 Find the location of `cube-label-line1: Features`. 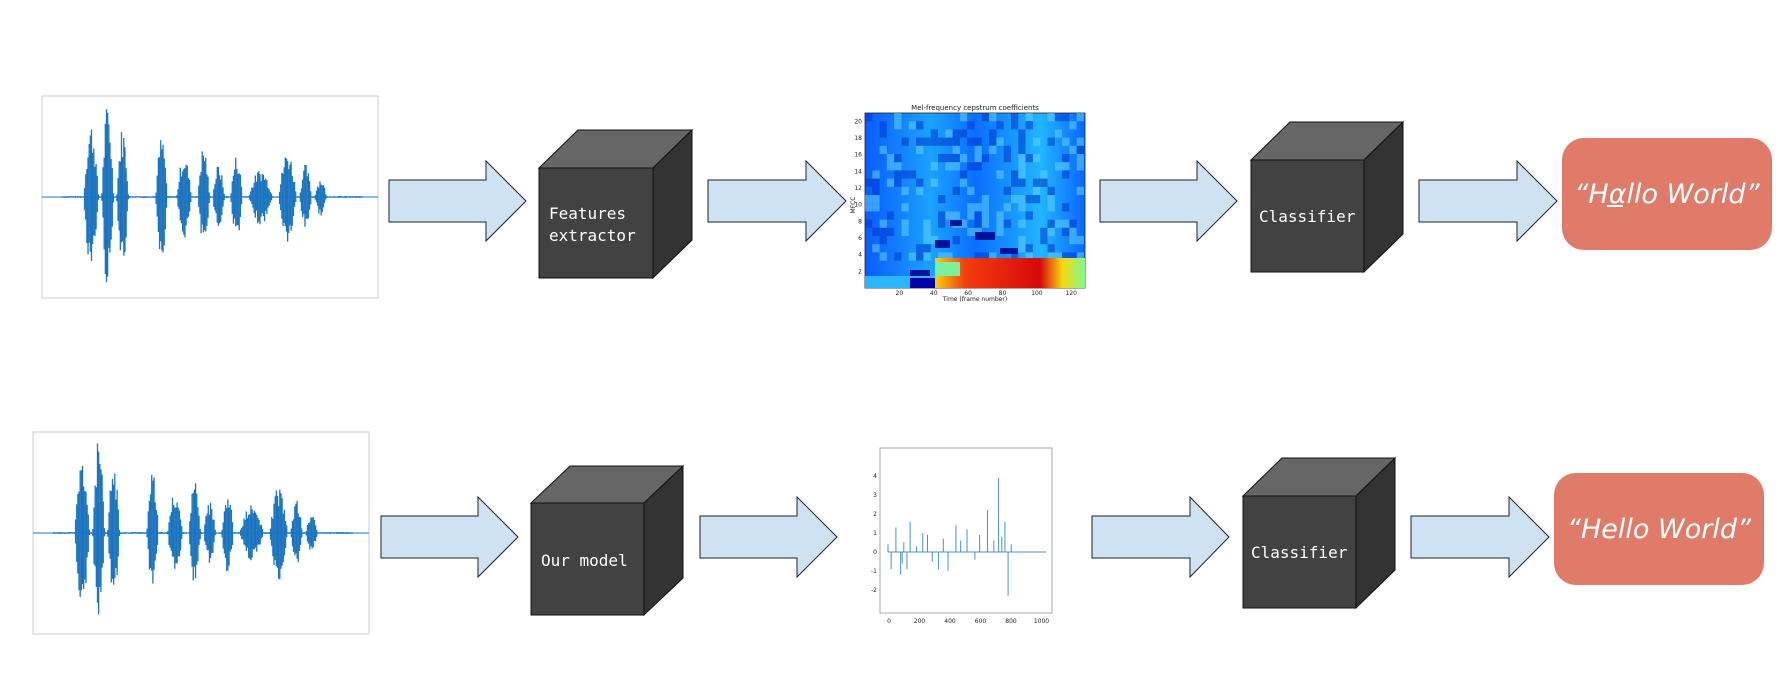

cube-label-line1: Features is located at coordinates (587, 213).